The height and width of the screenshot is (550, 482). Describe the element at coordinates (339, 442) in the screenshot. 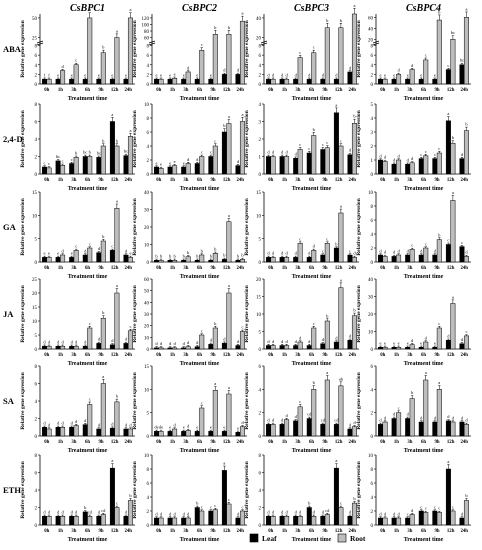

I see `x-tick-label: 12h` at that location.